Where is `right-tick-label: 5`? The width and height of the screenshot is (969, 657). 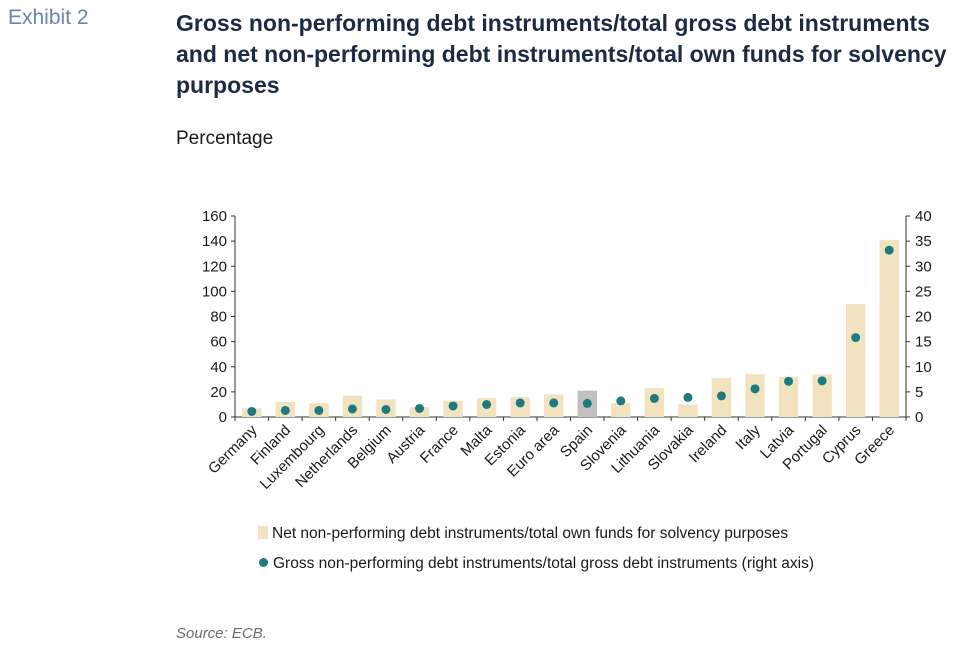 right-tick-label: 5 is located at coordinates (919, 392).